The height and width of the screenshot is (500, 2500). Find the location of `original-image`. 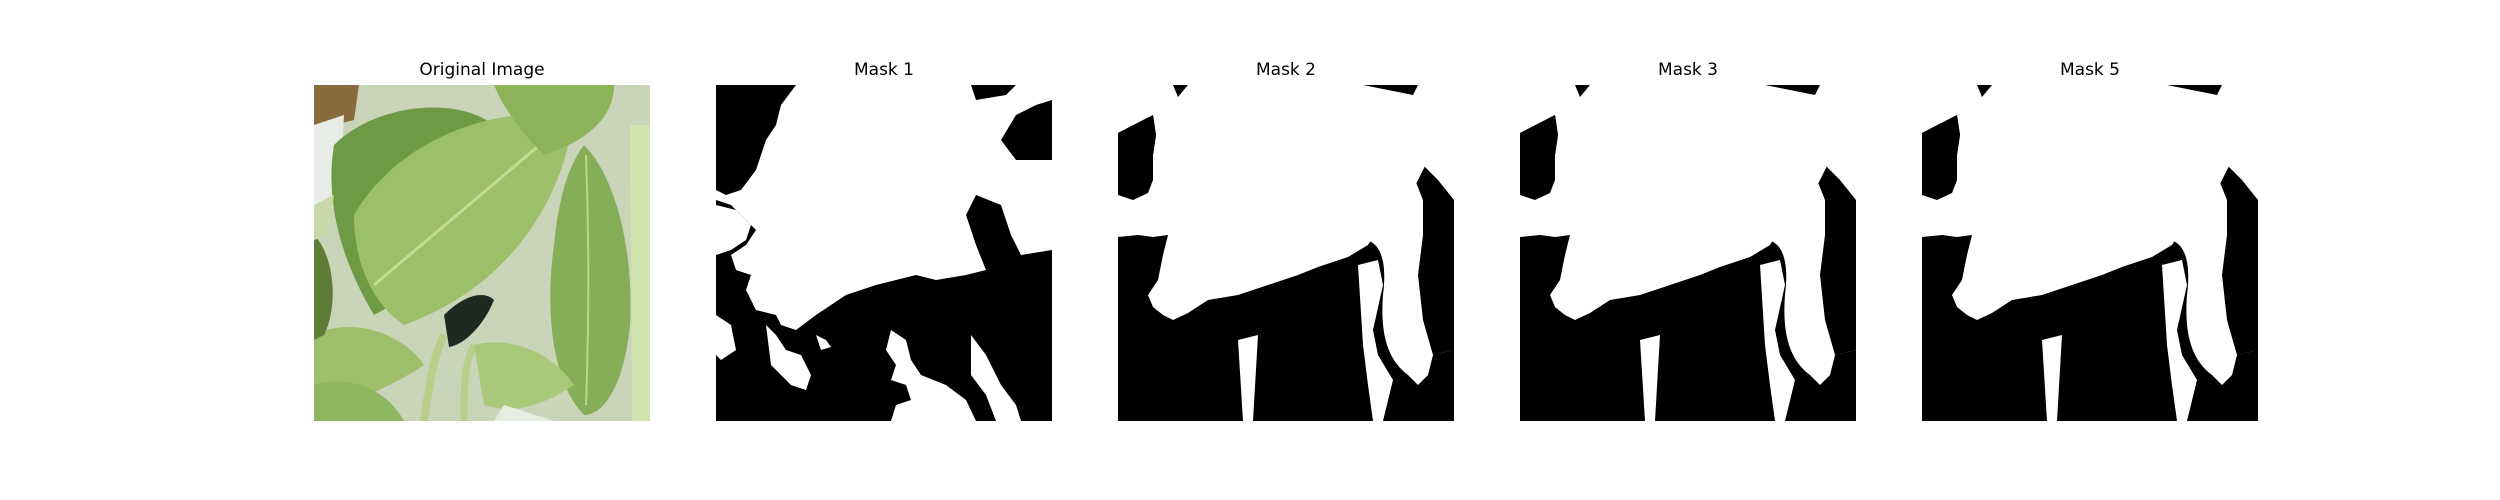

original-image is located at coordinates (482, 253).